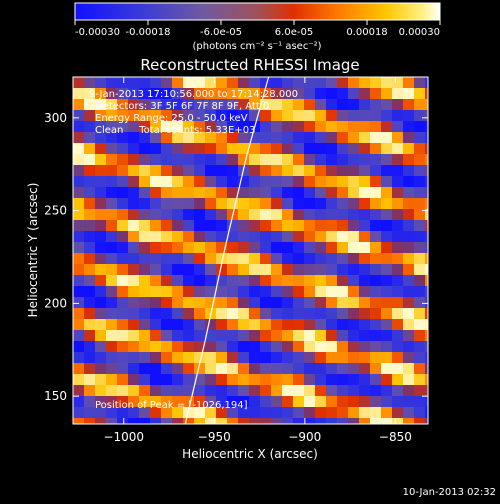  Describe the element at coordinates (182, 106) in the screenshot. I see `annotation-detectors: Detectors: 3F 5F 6F 7F 8F 9F, Att 0` at that location.